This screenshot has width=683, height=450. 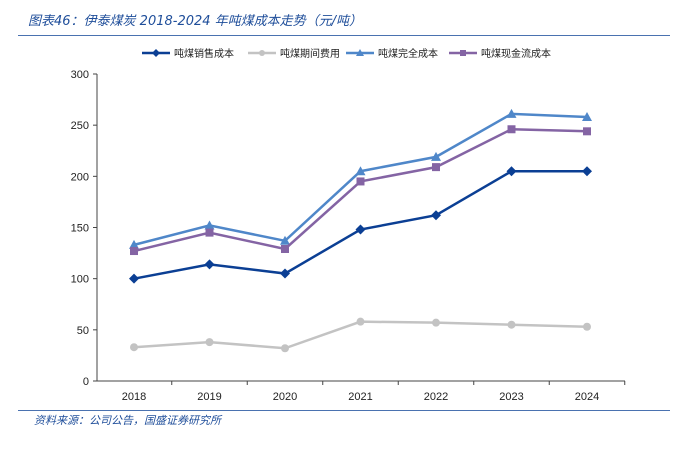 I want to click on y-tick-label: 300, so click(x=80, y=75).